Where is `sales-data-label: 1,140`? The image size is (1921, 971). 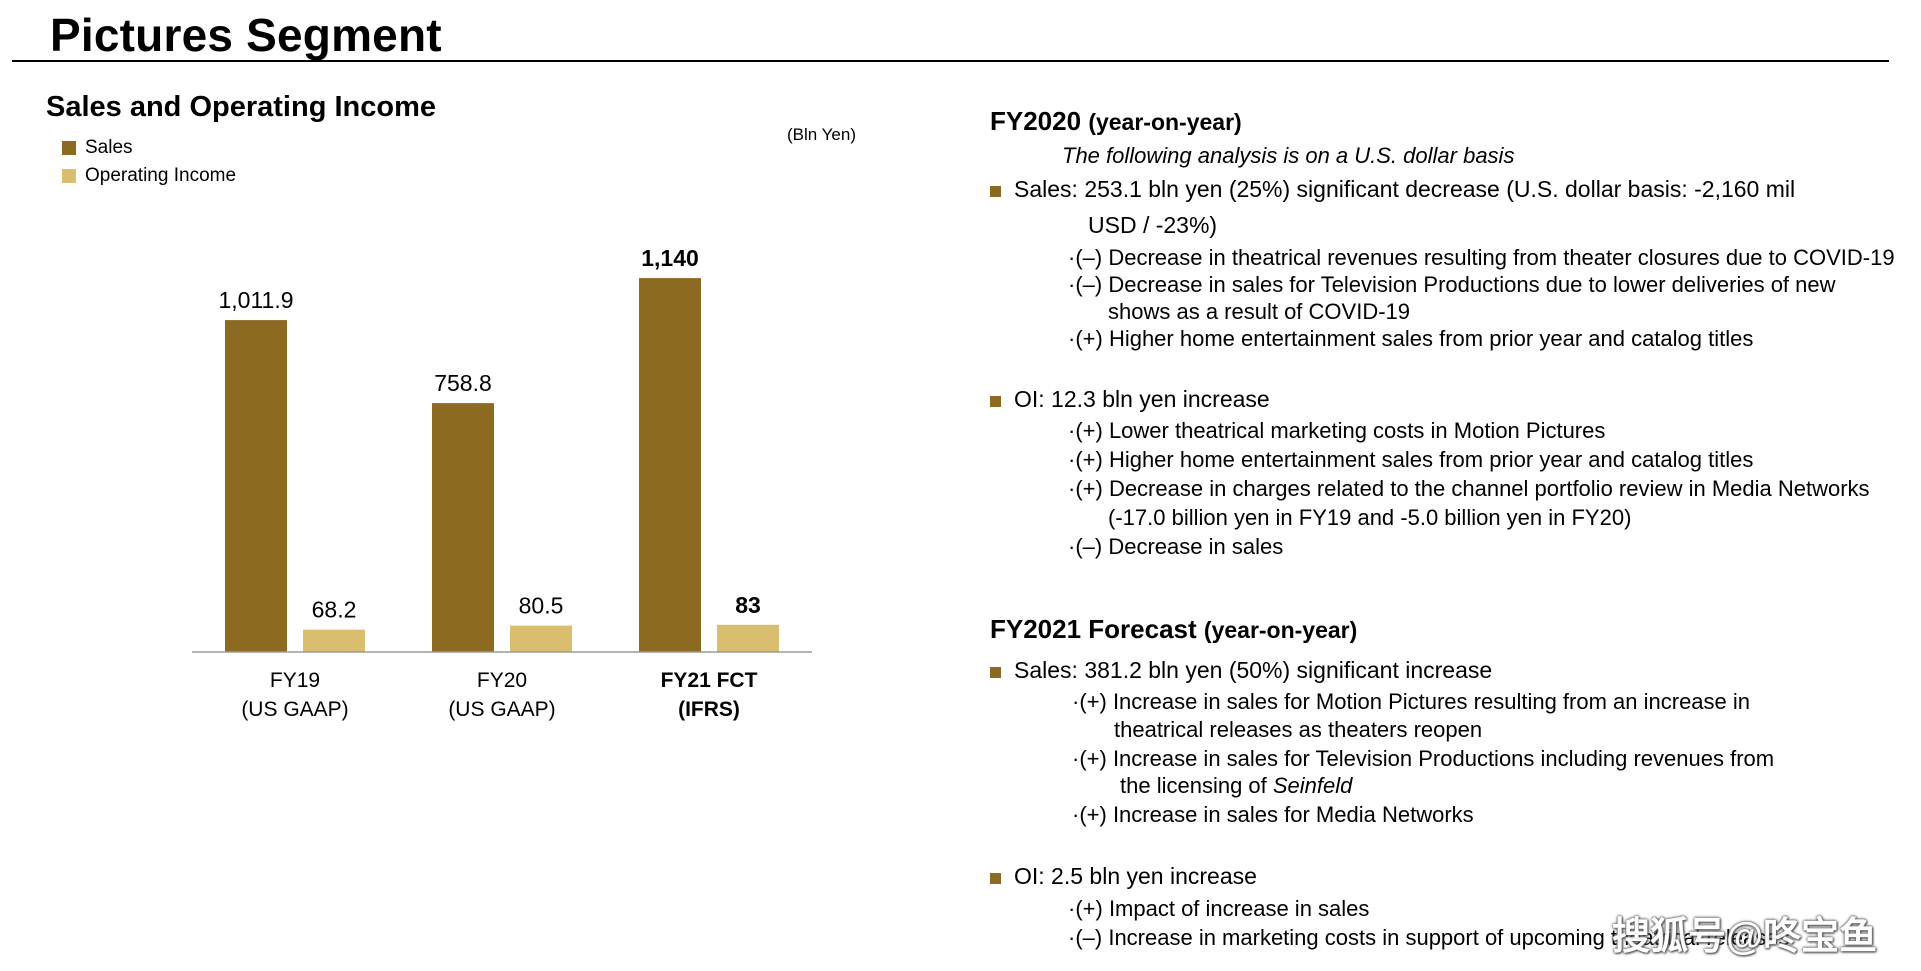 sales-data-label: 1,140 is located at coordinates (670, 258).